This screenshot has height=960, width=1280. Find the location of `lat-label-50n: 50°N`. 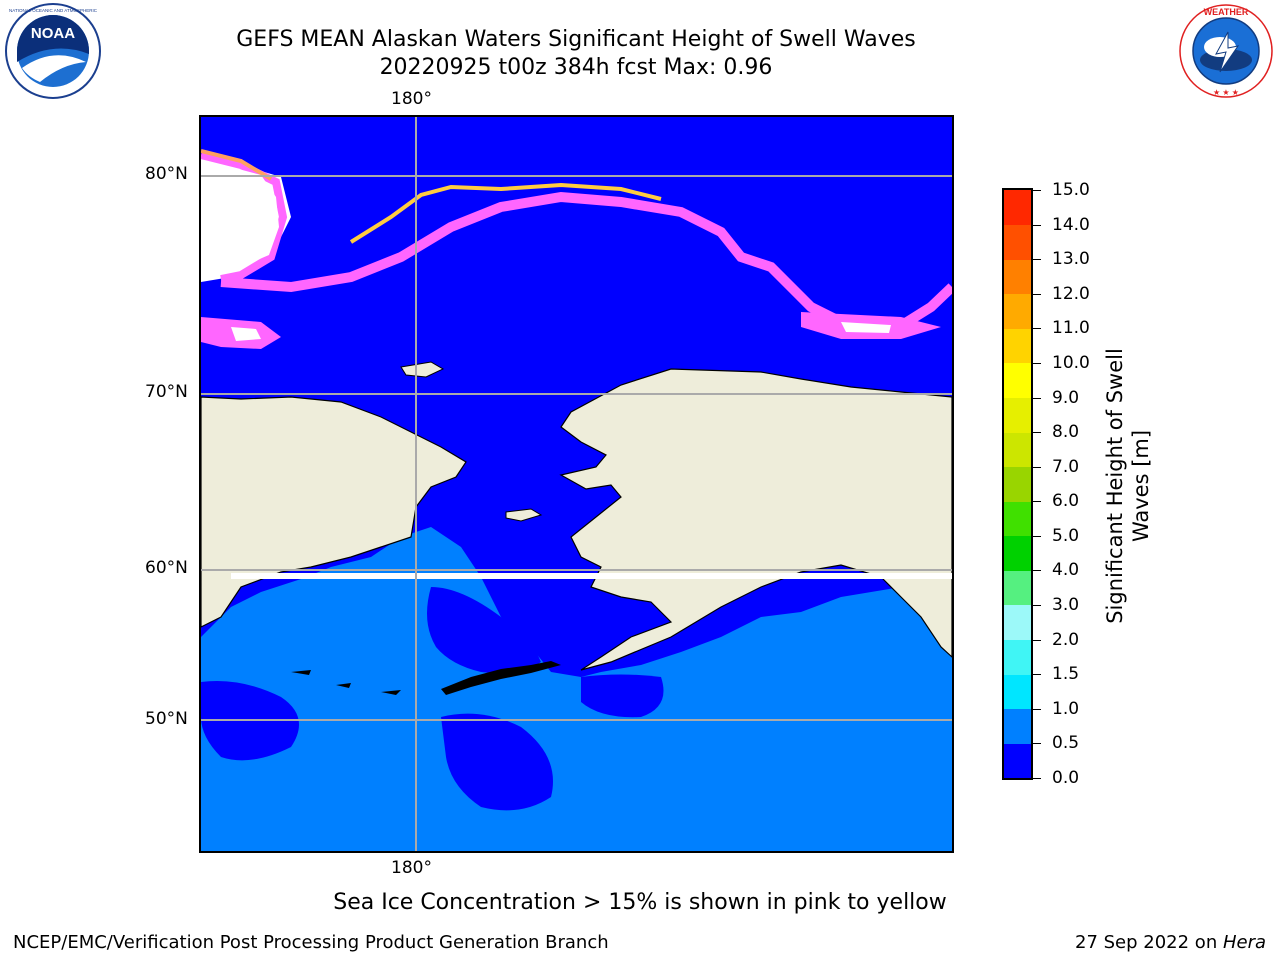

lat-label-50n: 50°N is located at coordinates (166, 719).